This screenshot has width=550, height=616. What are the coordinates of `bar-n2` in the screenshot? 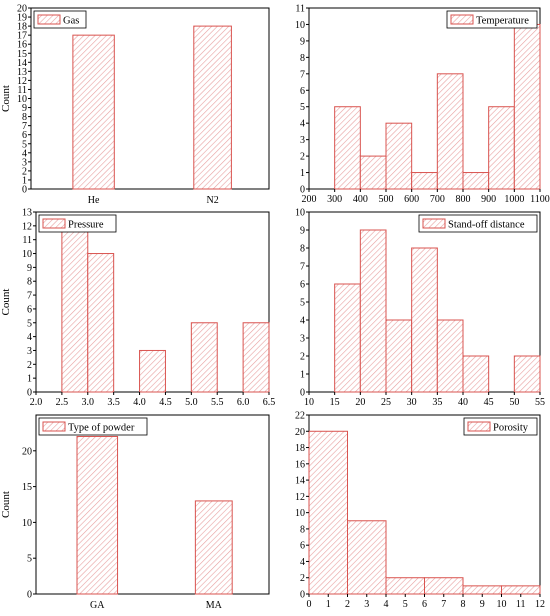 It's located at (212, 107).